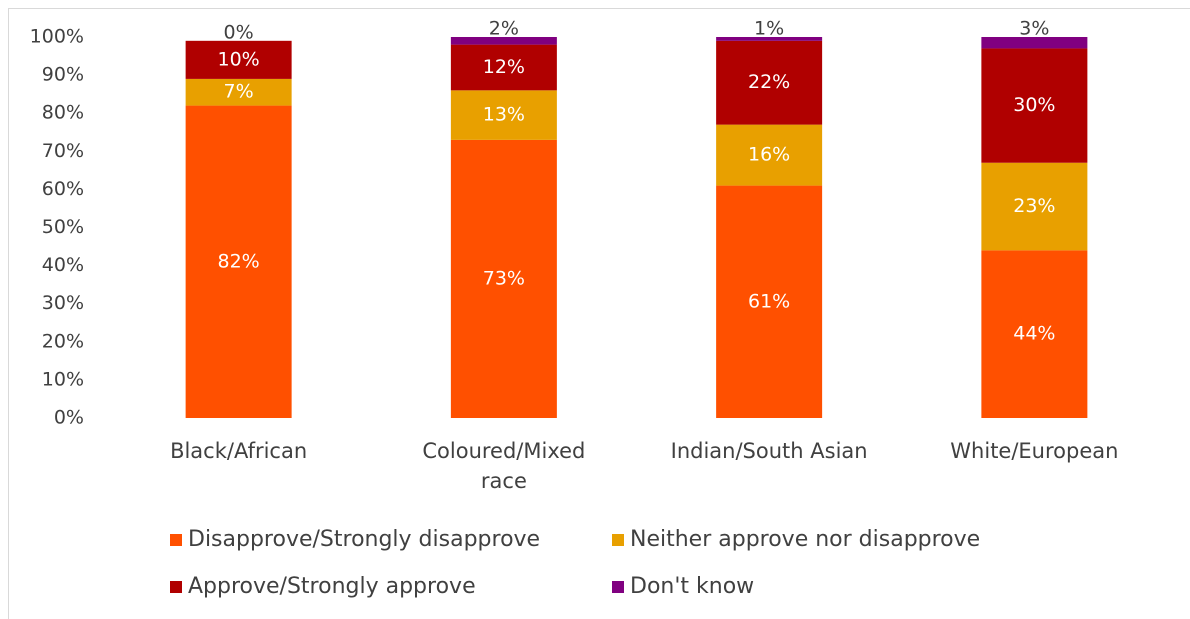  What do you see at coordinates (769, 451) in the screenshot?
I see `x-tick-label: Indian/South Asian` at bounding box center [769, 451].